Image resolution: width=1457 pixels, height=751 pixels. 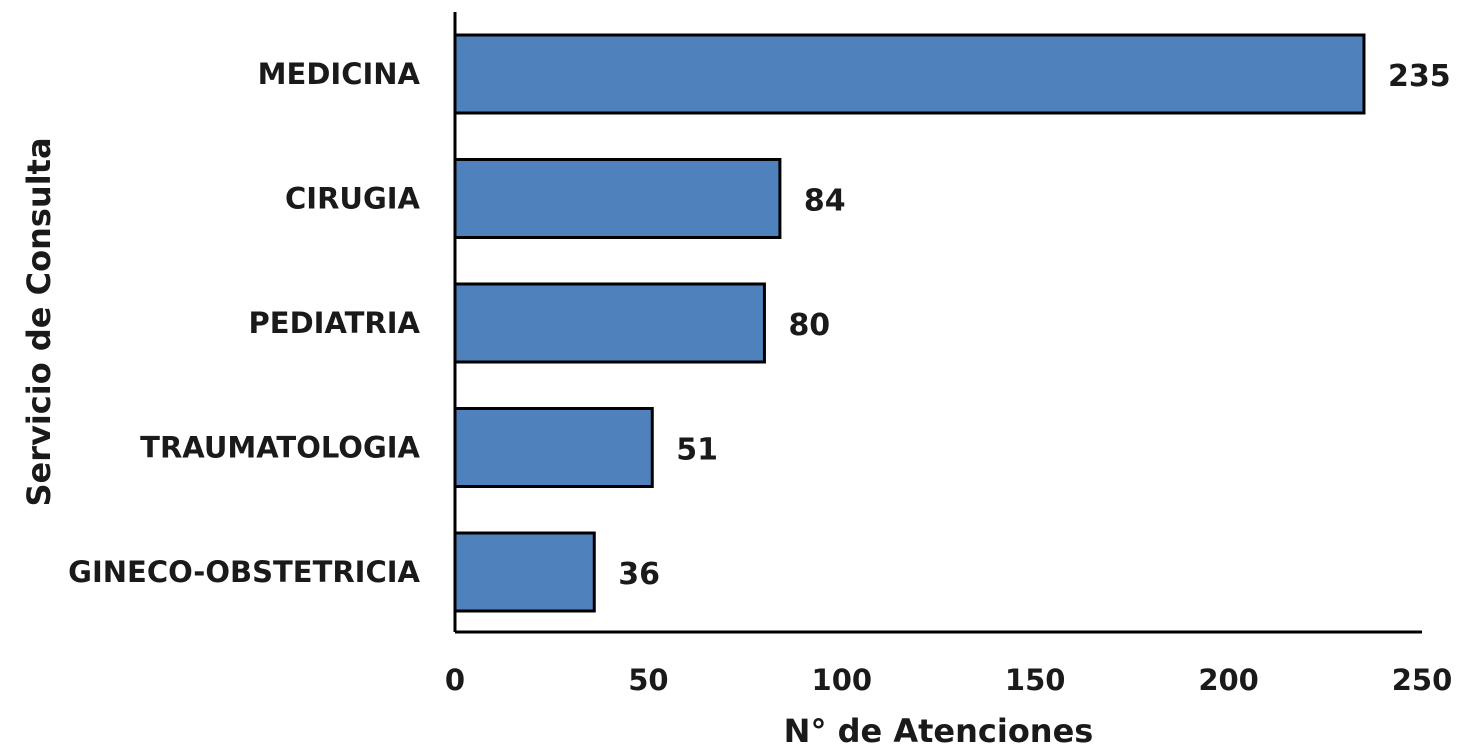 What do you see at coordinates (353, 199) in the screenshot?
I see `category-label-cirugia: CIRUGIA` at bounding box center [353, 199].